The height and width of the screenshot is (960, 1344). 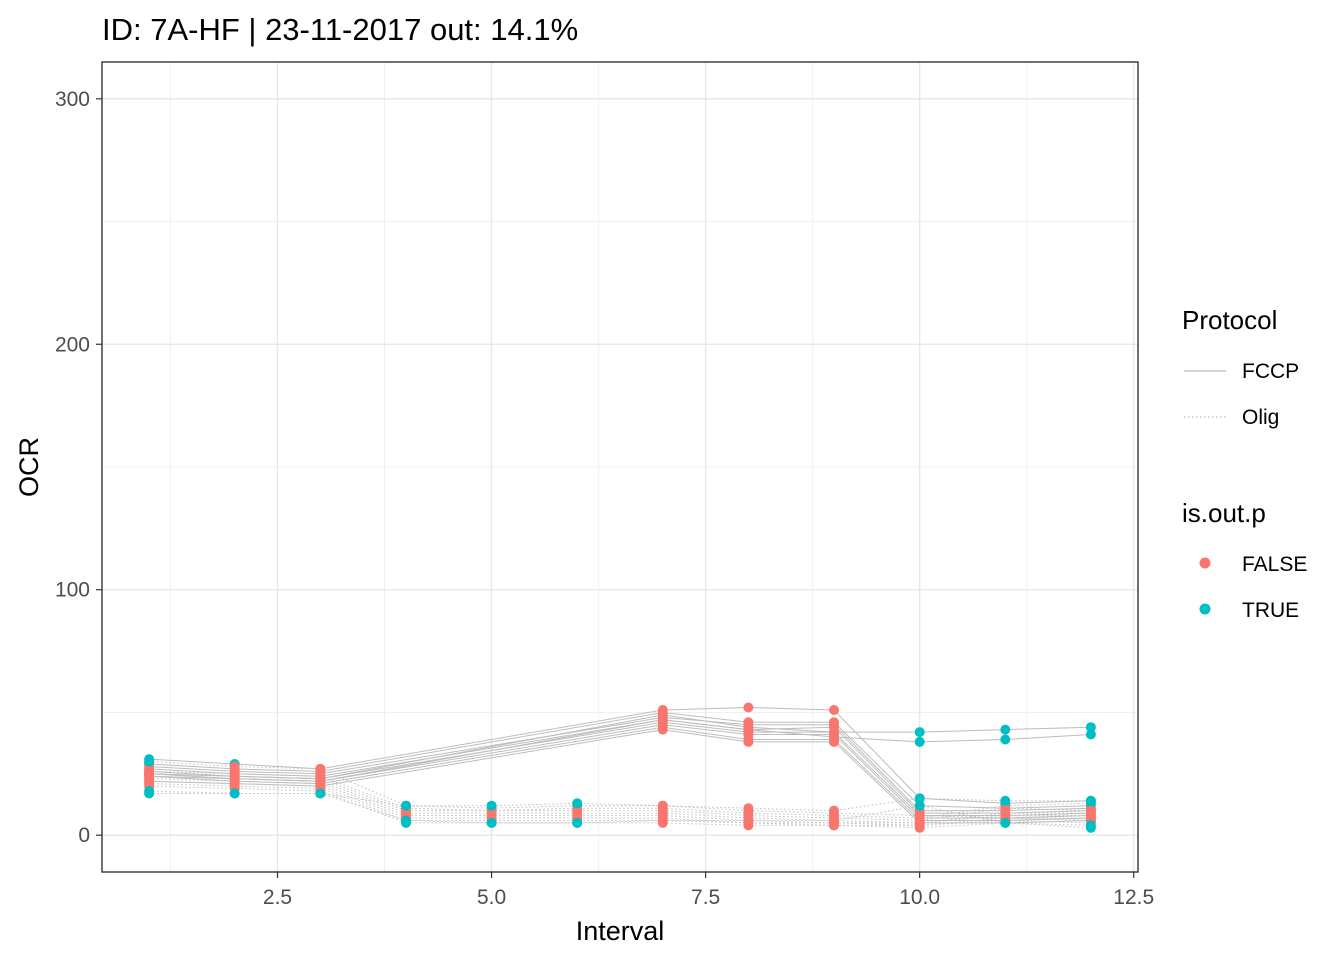 I want to click on x-tick-labels: 2.5 5.0 7.5 10.0 12.5, so click(x=708, y=897).